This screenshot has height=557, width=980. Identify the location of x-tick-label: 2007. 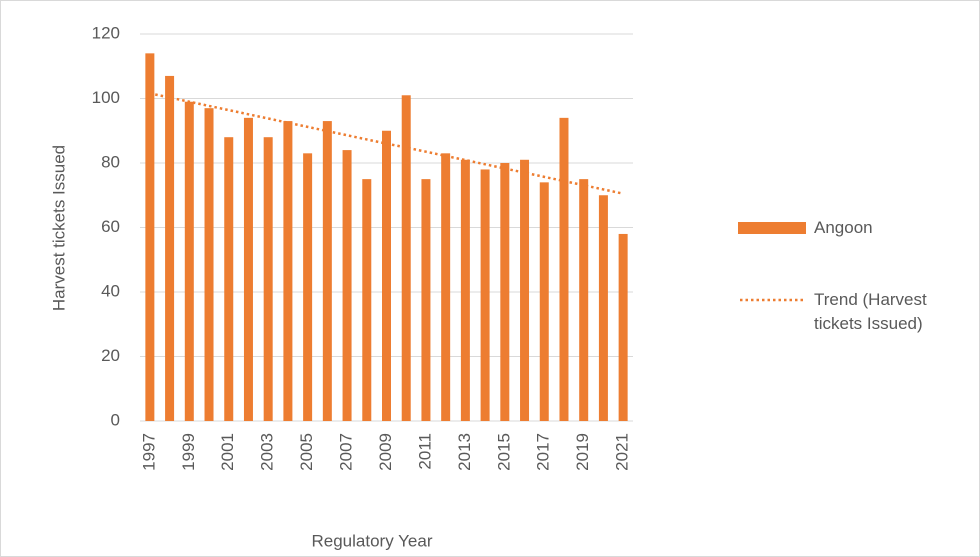
(346, 452).